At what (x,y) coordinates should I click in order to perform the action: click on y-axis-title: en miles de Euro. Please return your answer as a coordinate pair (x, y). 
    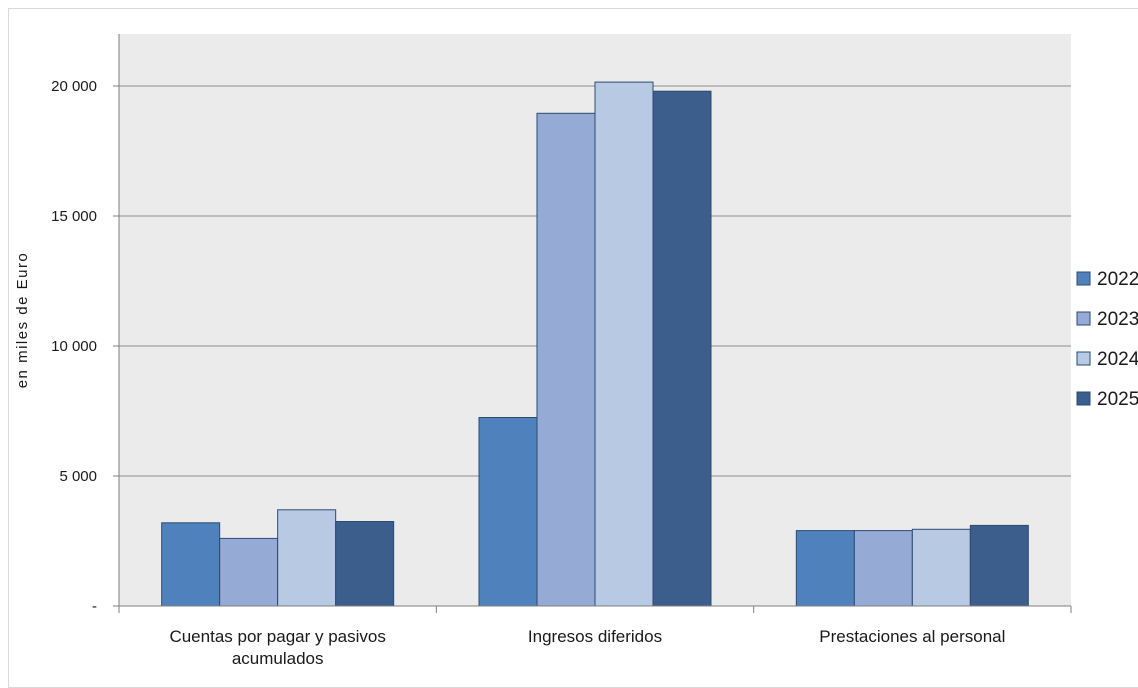
    Looking at the image, I should click on (22, 320).